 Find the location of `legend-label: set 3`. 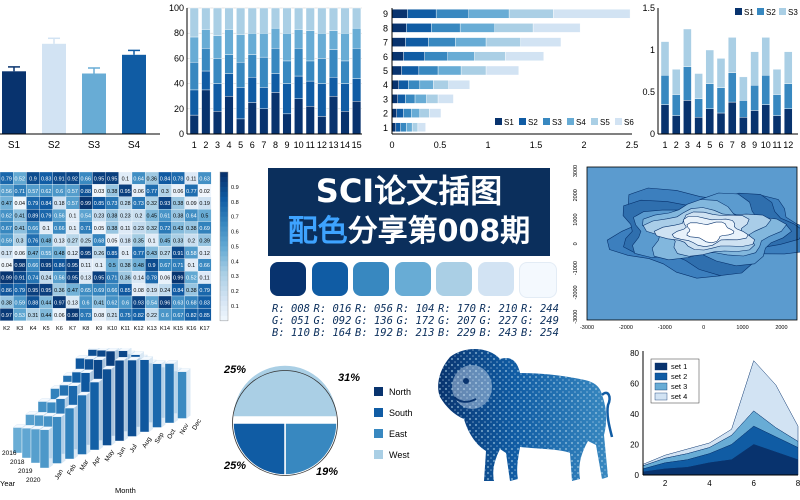

legend-label: set 3 is located at coordinates (679, 386).